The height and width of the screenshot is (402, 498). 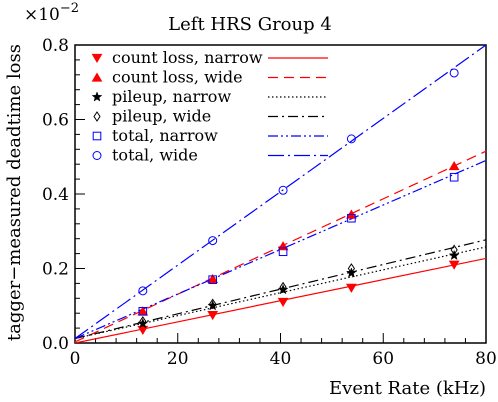 What do you see at coordinates (187, 57) in the screenshot?
I see `legend-label-0: count loss, narrow` at bounding box center [187, 57].